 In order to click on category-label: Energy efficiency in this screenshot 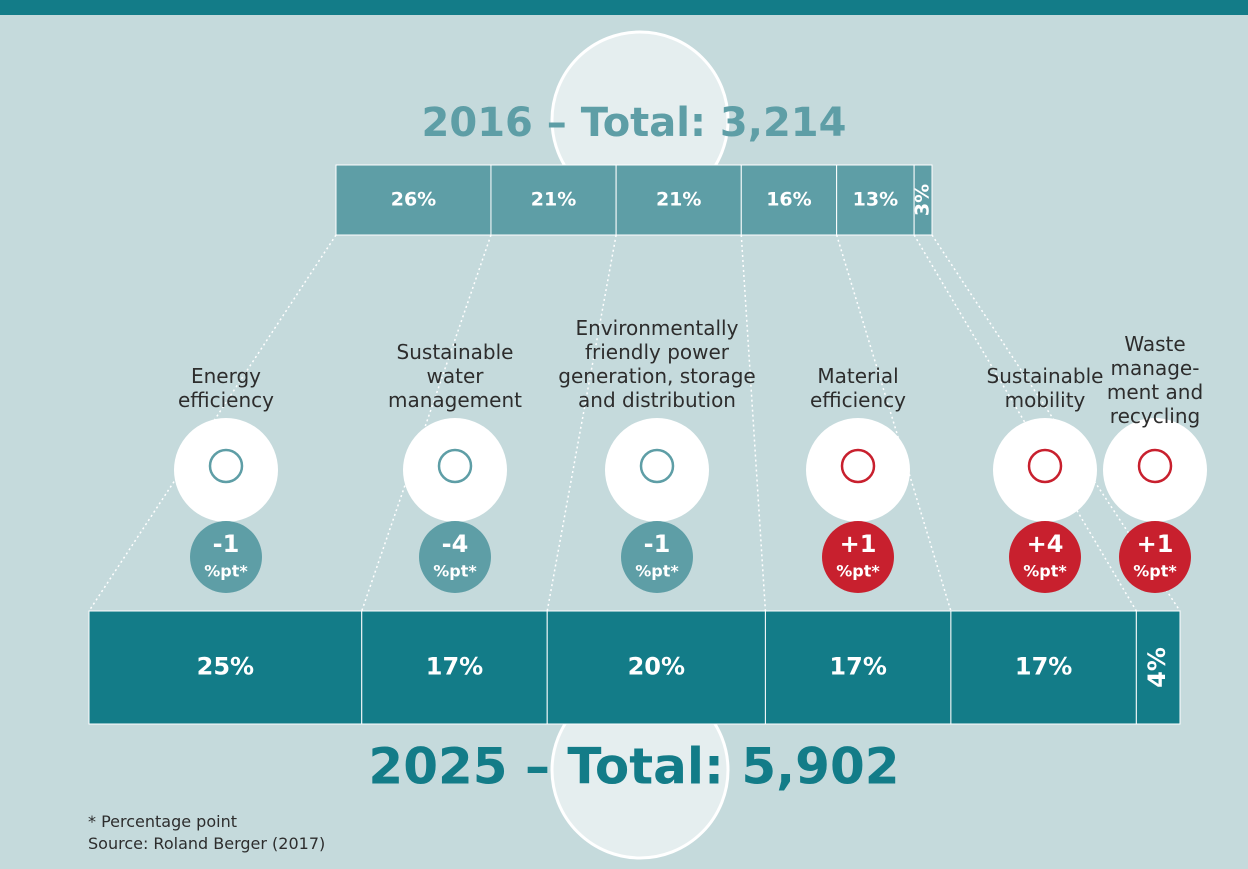, I will do `click(225, 388)`.